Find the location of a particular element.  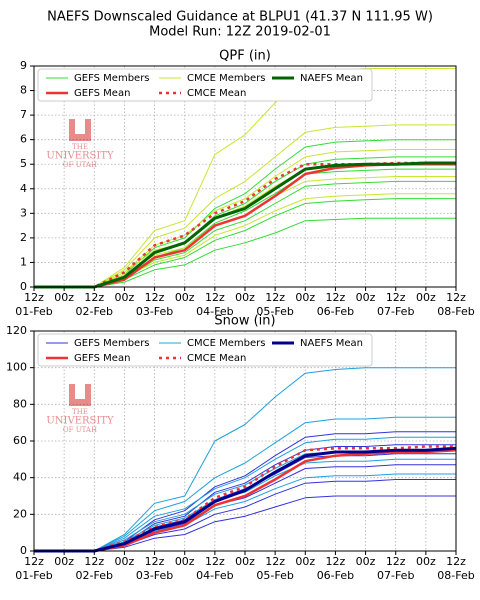

y-tick-label: 60 is located at coordinates (20, 440).